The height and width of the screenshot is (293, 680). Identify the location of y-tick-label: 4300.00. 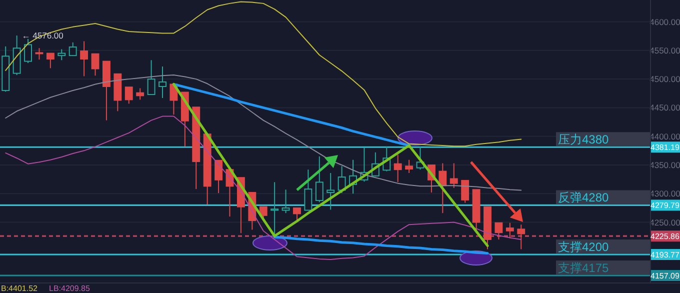
(665, 193).